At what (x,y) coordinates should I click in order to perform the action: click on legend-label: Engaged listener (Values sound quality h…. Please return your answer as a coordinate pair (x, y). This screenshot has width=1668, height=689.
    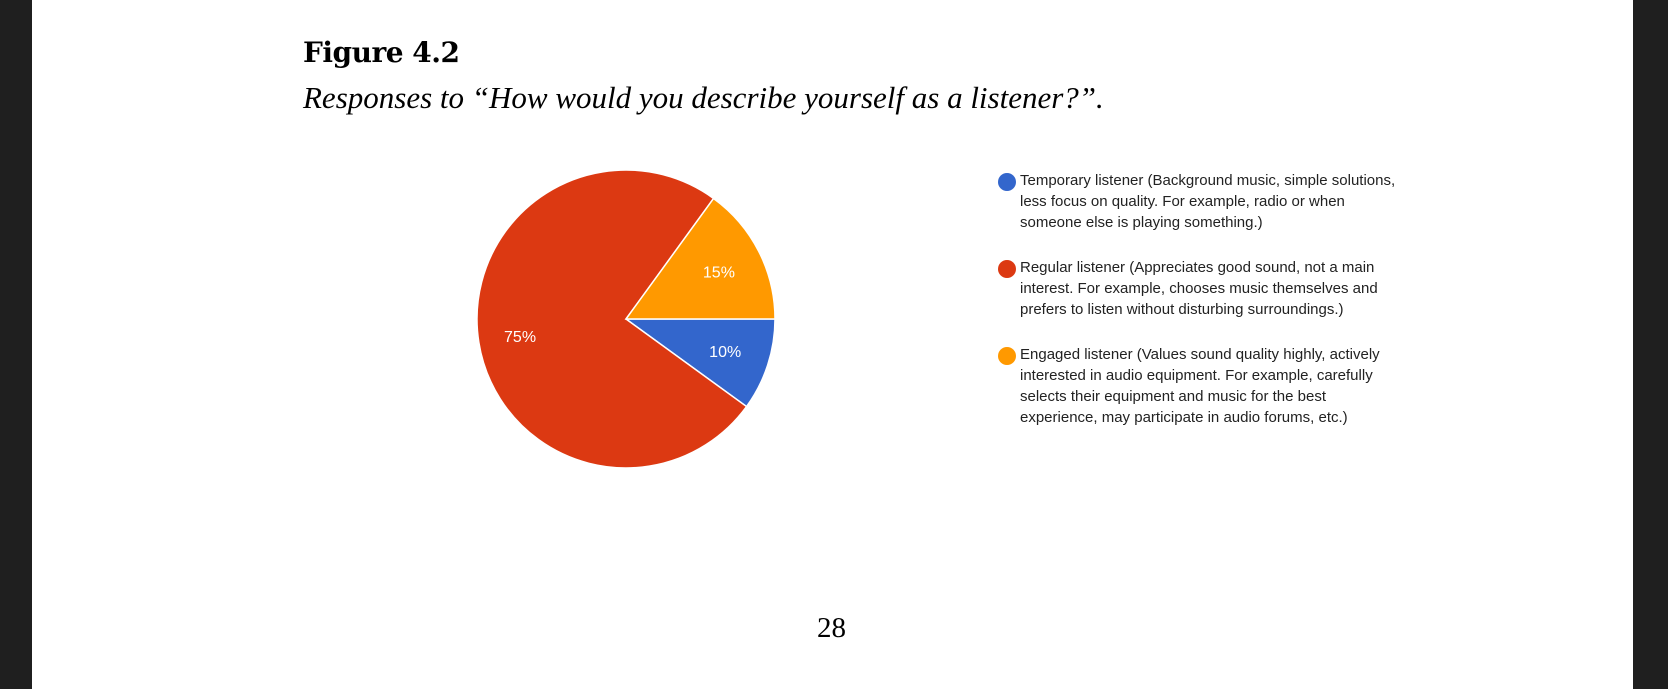
    Looking at the image, I should click on (1200, 386).